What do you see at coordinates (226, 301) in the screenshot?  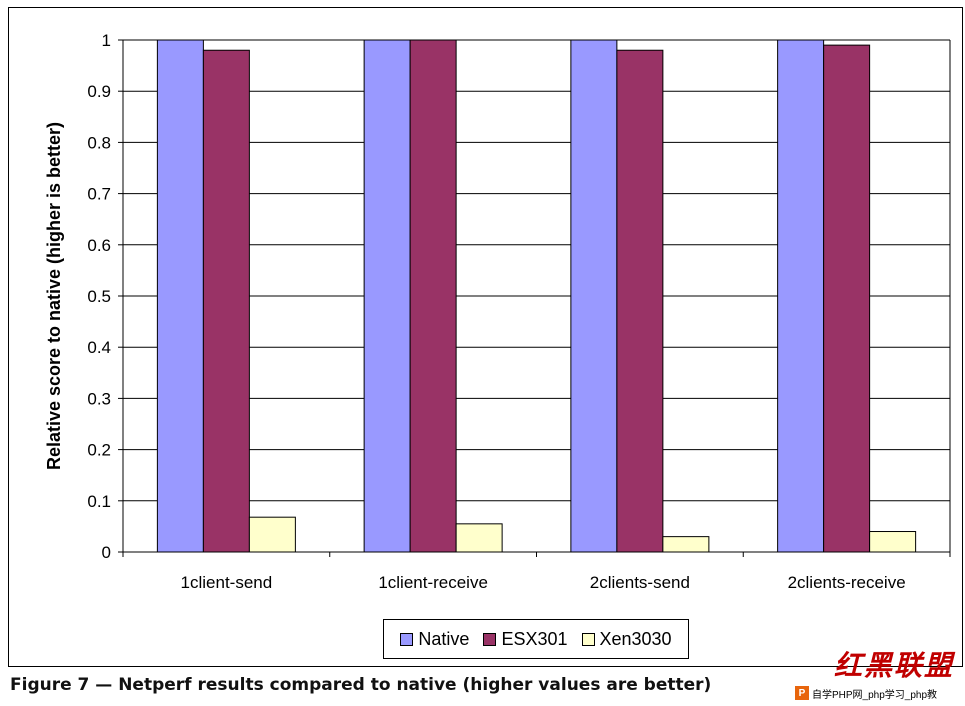 I see `bar-esx301-1client-send` at bounding box center [226, 301].